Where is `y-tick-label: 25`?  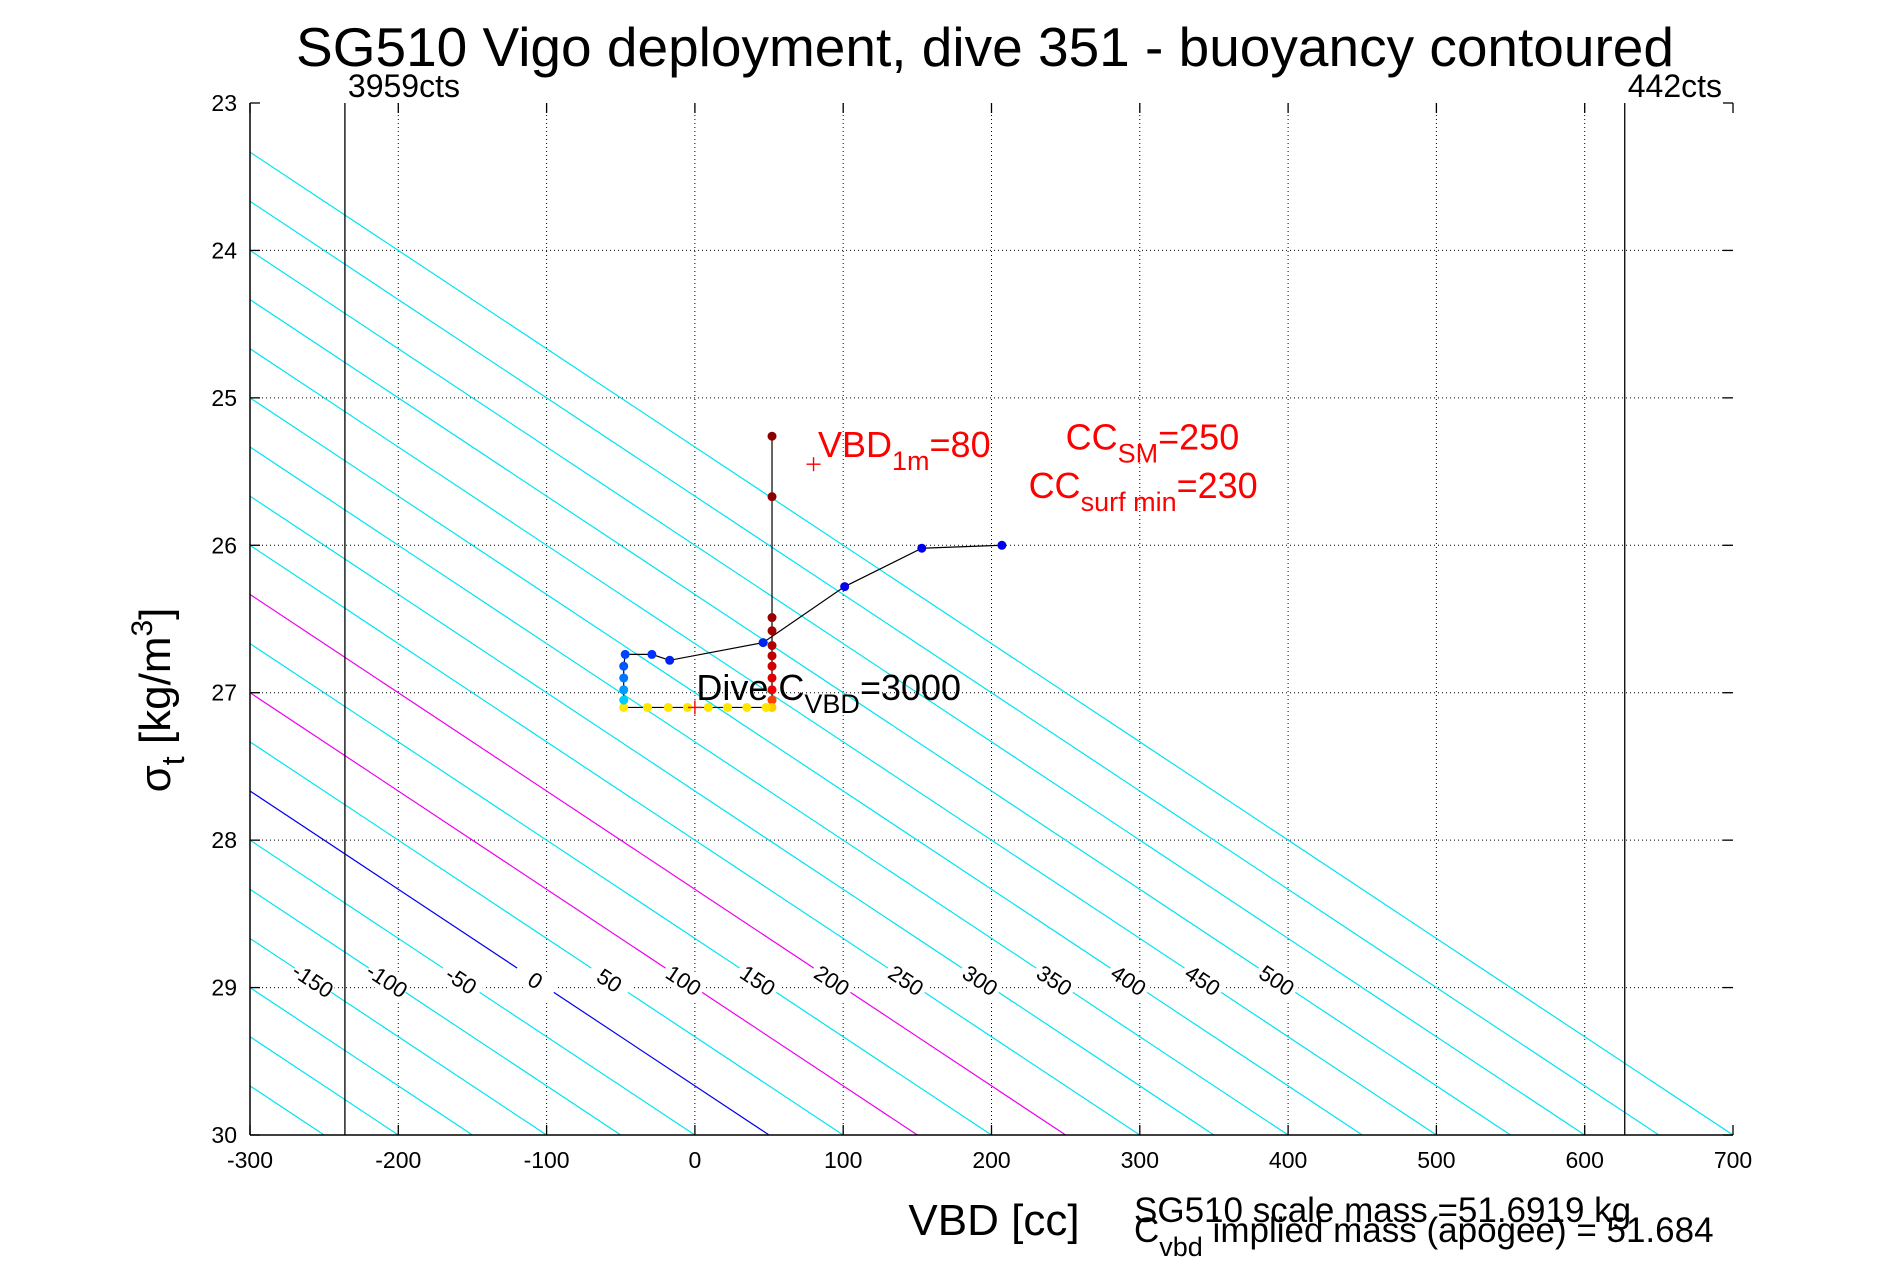 y-tick-label: 25 is located at coordinates (224, 398).